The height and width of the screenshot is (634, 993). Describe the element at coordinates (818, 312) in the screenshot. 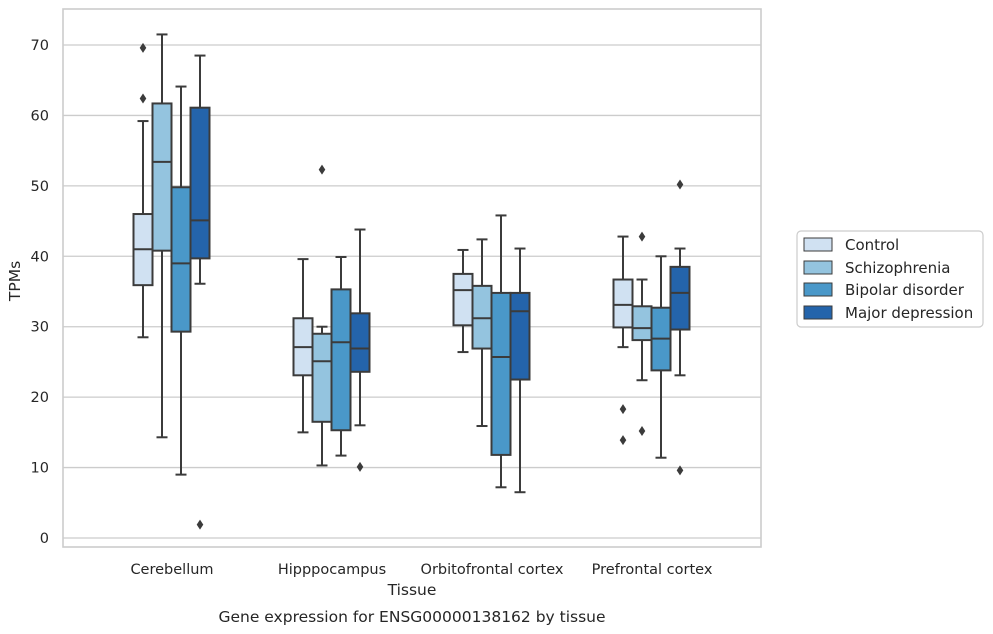

I see `legend-swatch-major-depression` at that location.